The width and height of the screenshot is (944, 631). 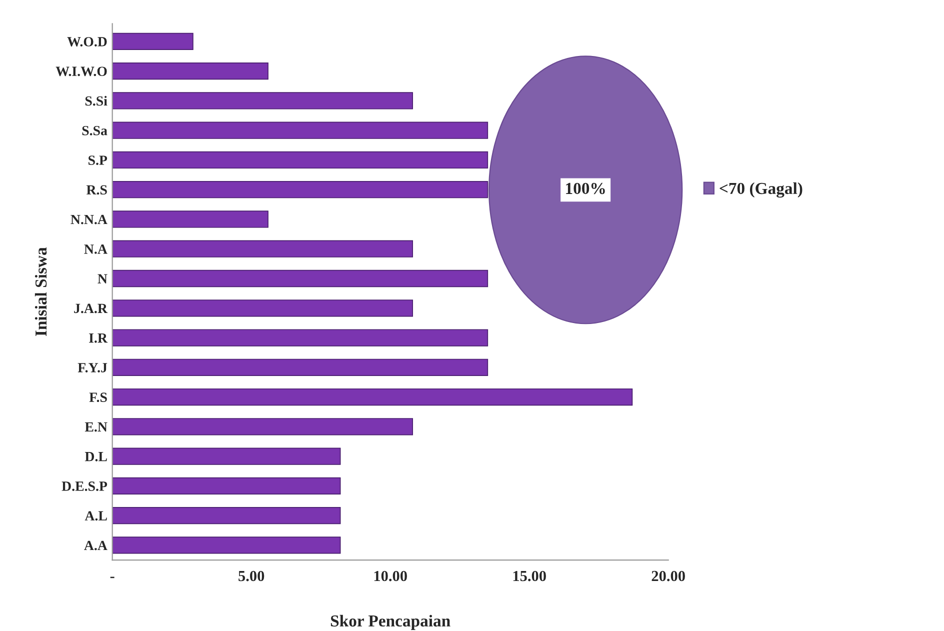 I want to click on y-tick-label: A.A, so click(x=96, y=545).